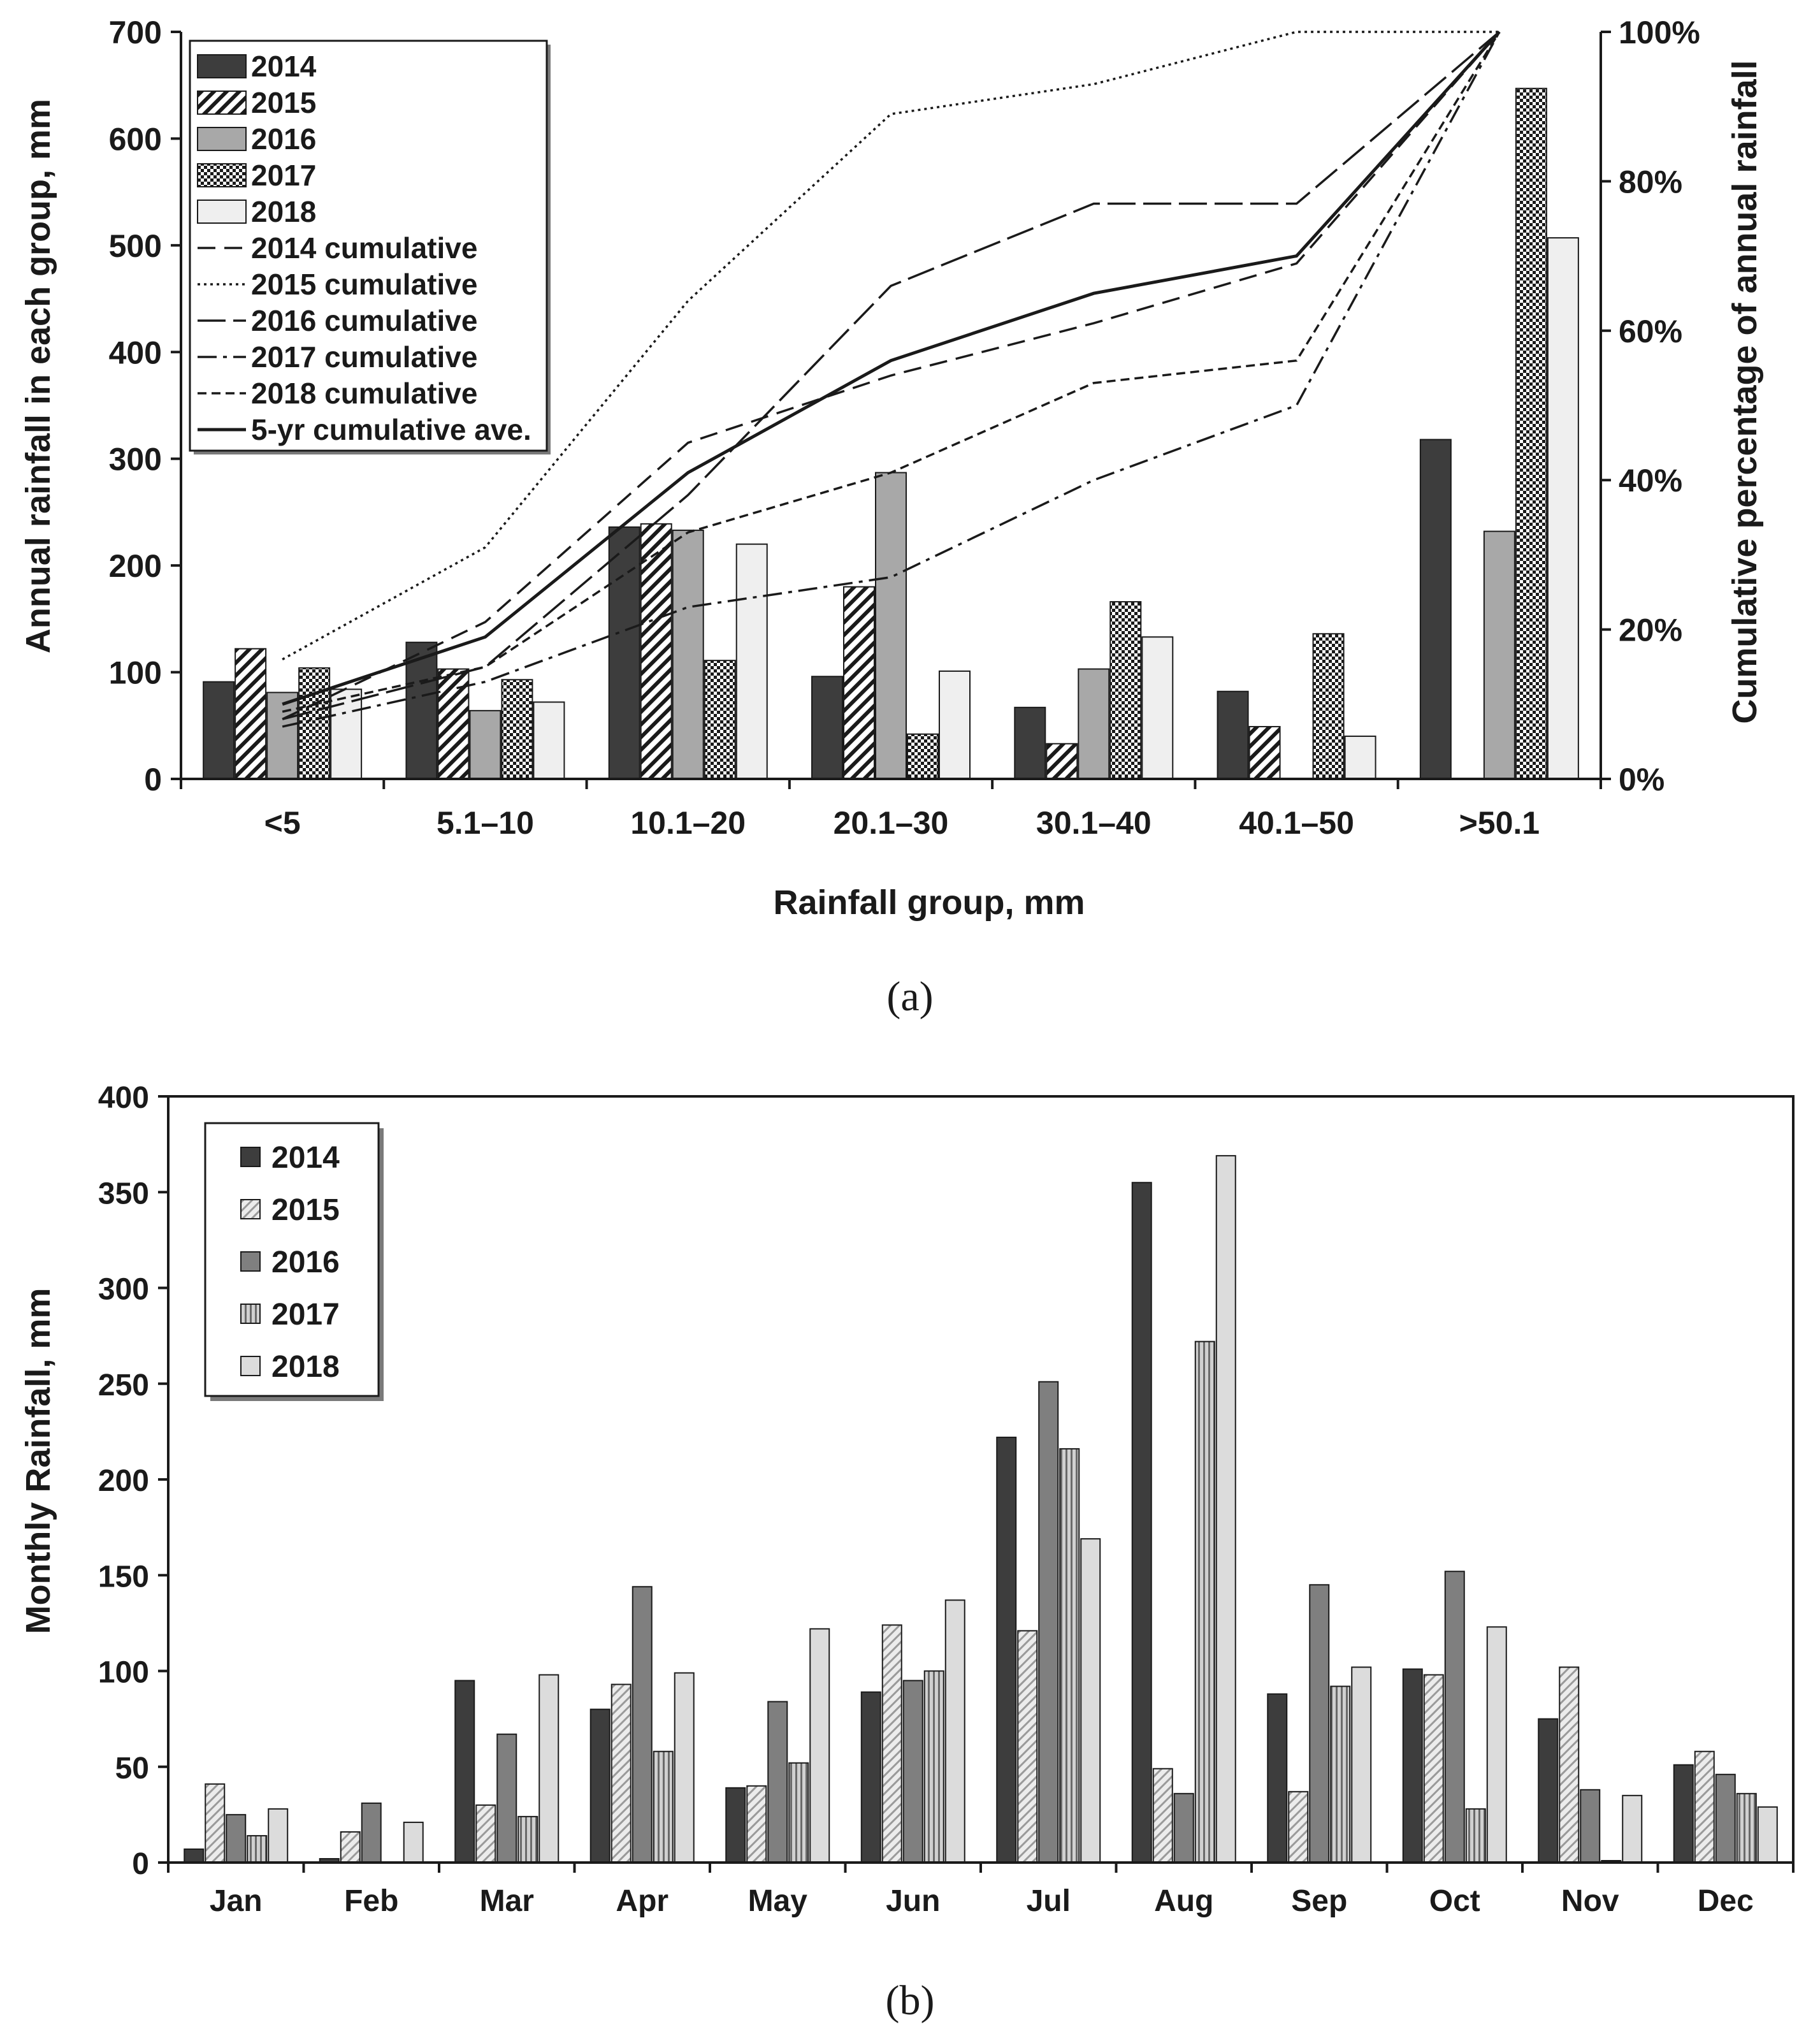  What do you see at coordinates (756, 1824) in the screenshot?
I see `b-bar-2015-May` at bounding box center [756, 1824].